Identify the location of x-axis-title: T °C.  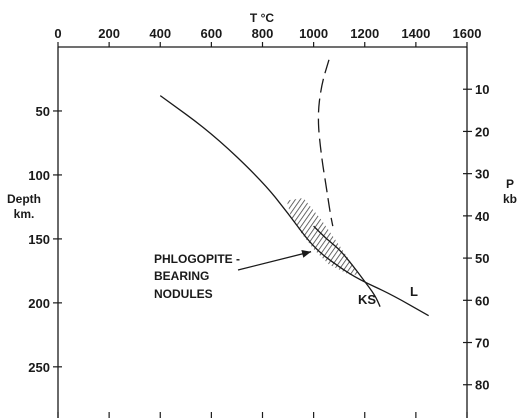
(262, 18).